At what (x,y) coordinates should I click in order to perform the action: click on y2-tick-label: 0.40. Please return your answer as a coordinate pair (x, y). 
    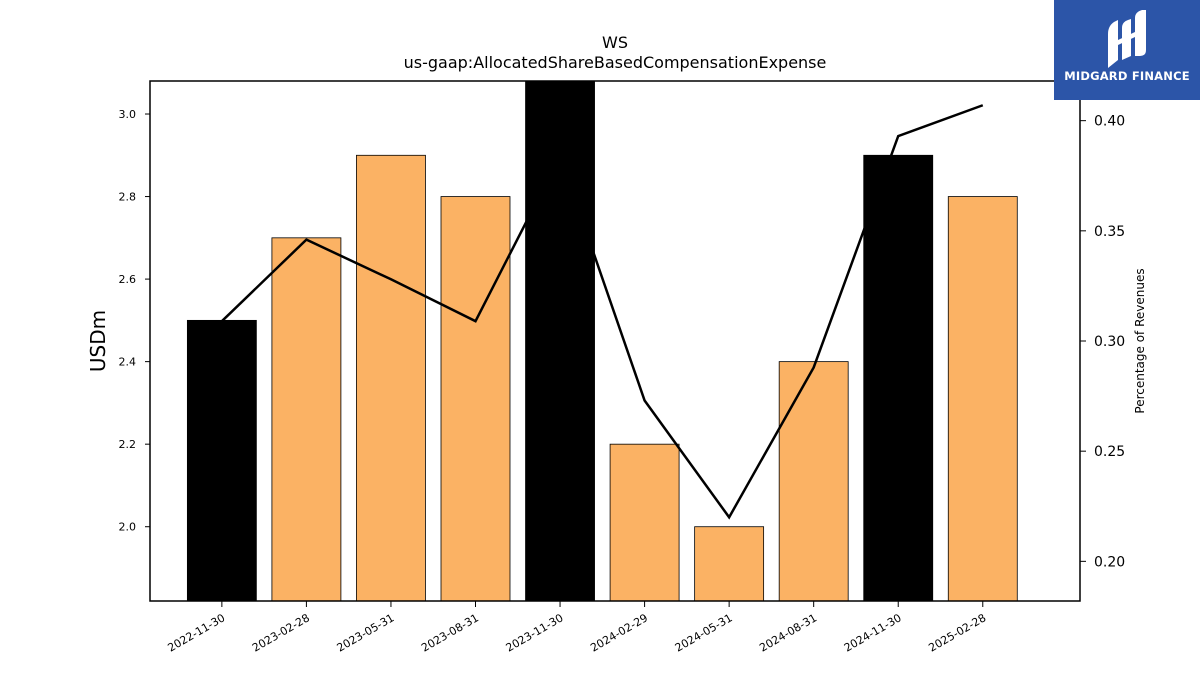
    Looking at the image, I should click on (1109, 122).